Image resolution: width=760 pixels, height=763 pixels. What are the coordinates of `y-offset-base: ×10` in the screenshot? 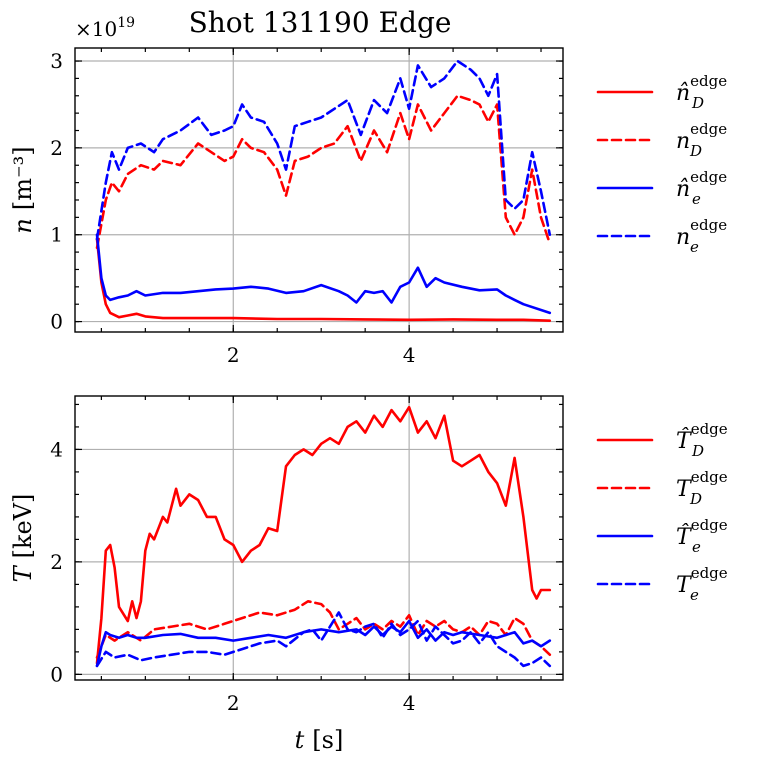 It's located at (96, 29).